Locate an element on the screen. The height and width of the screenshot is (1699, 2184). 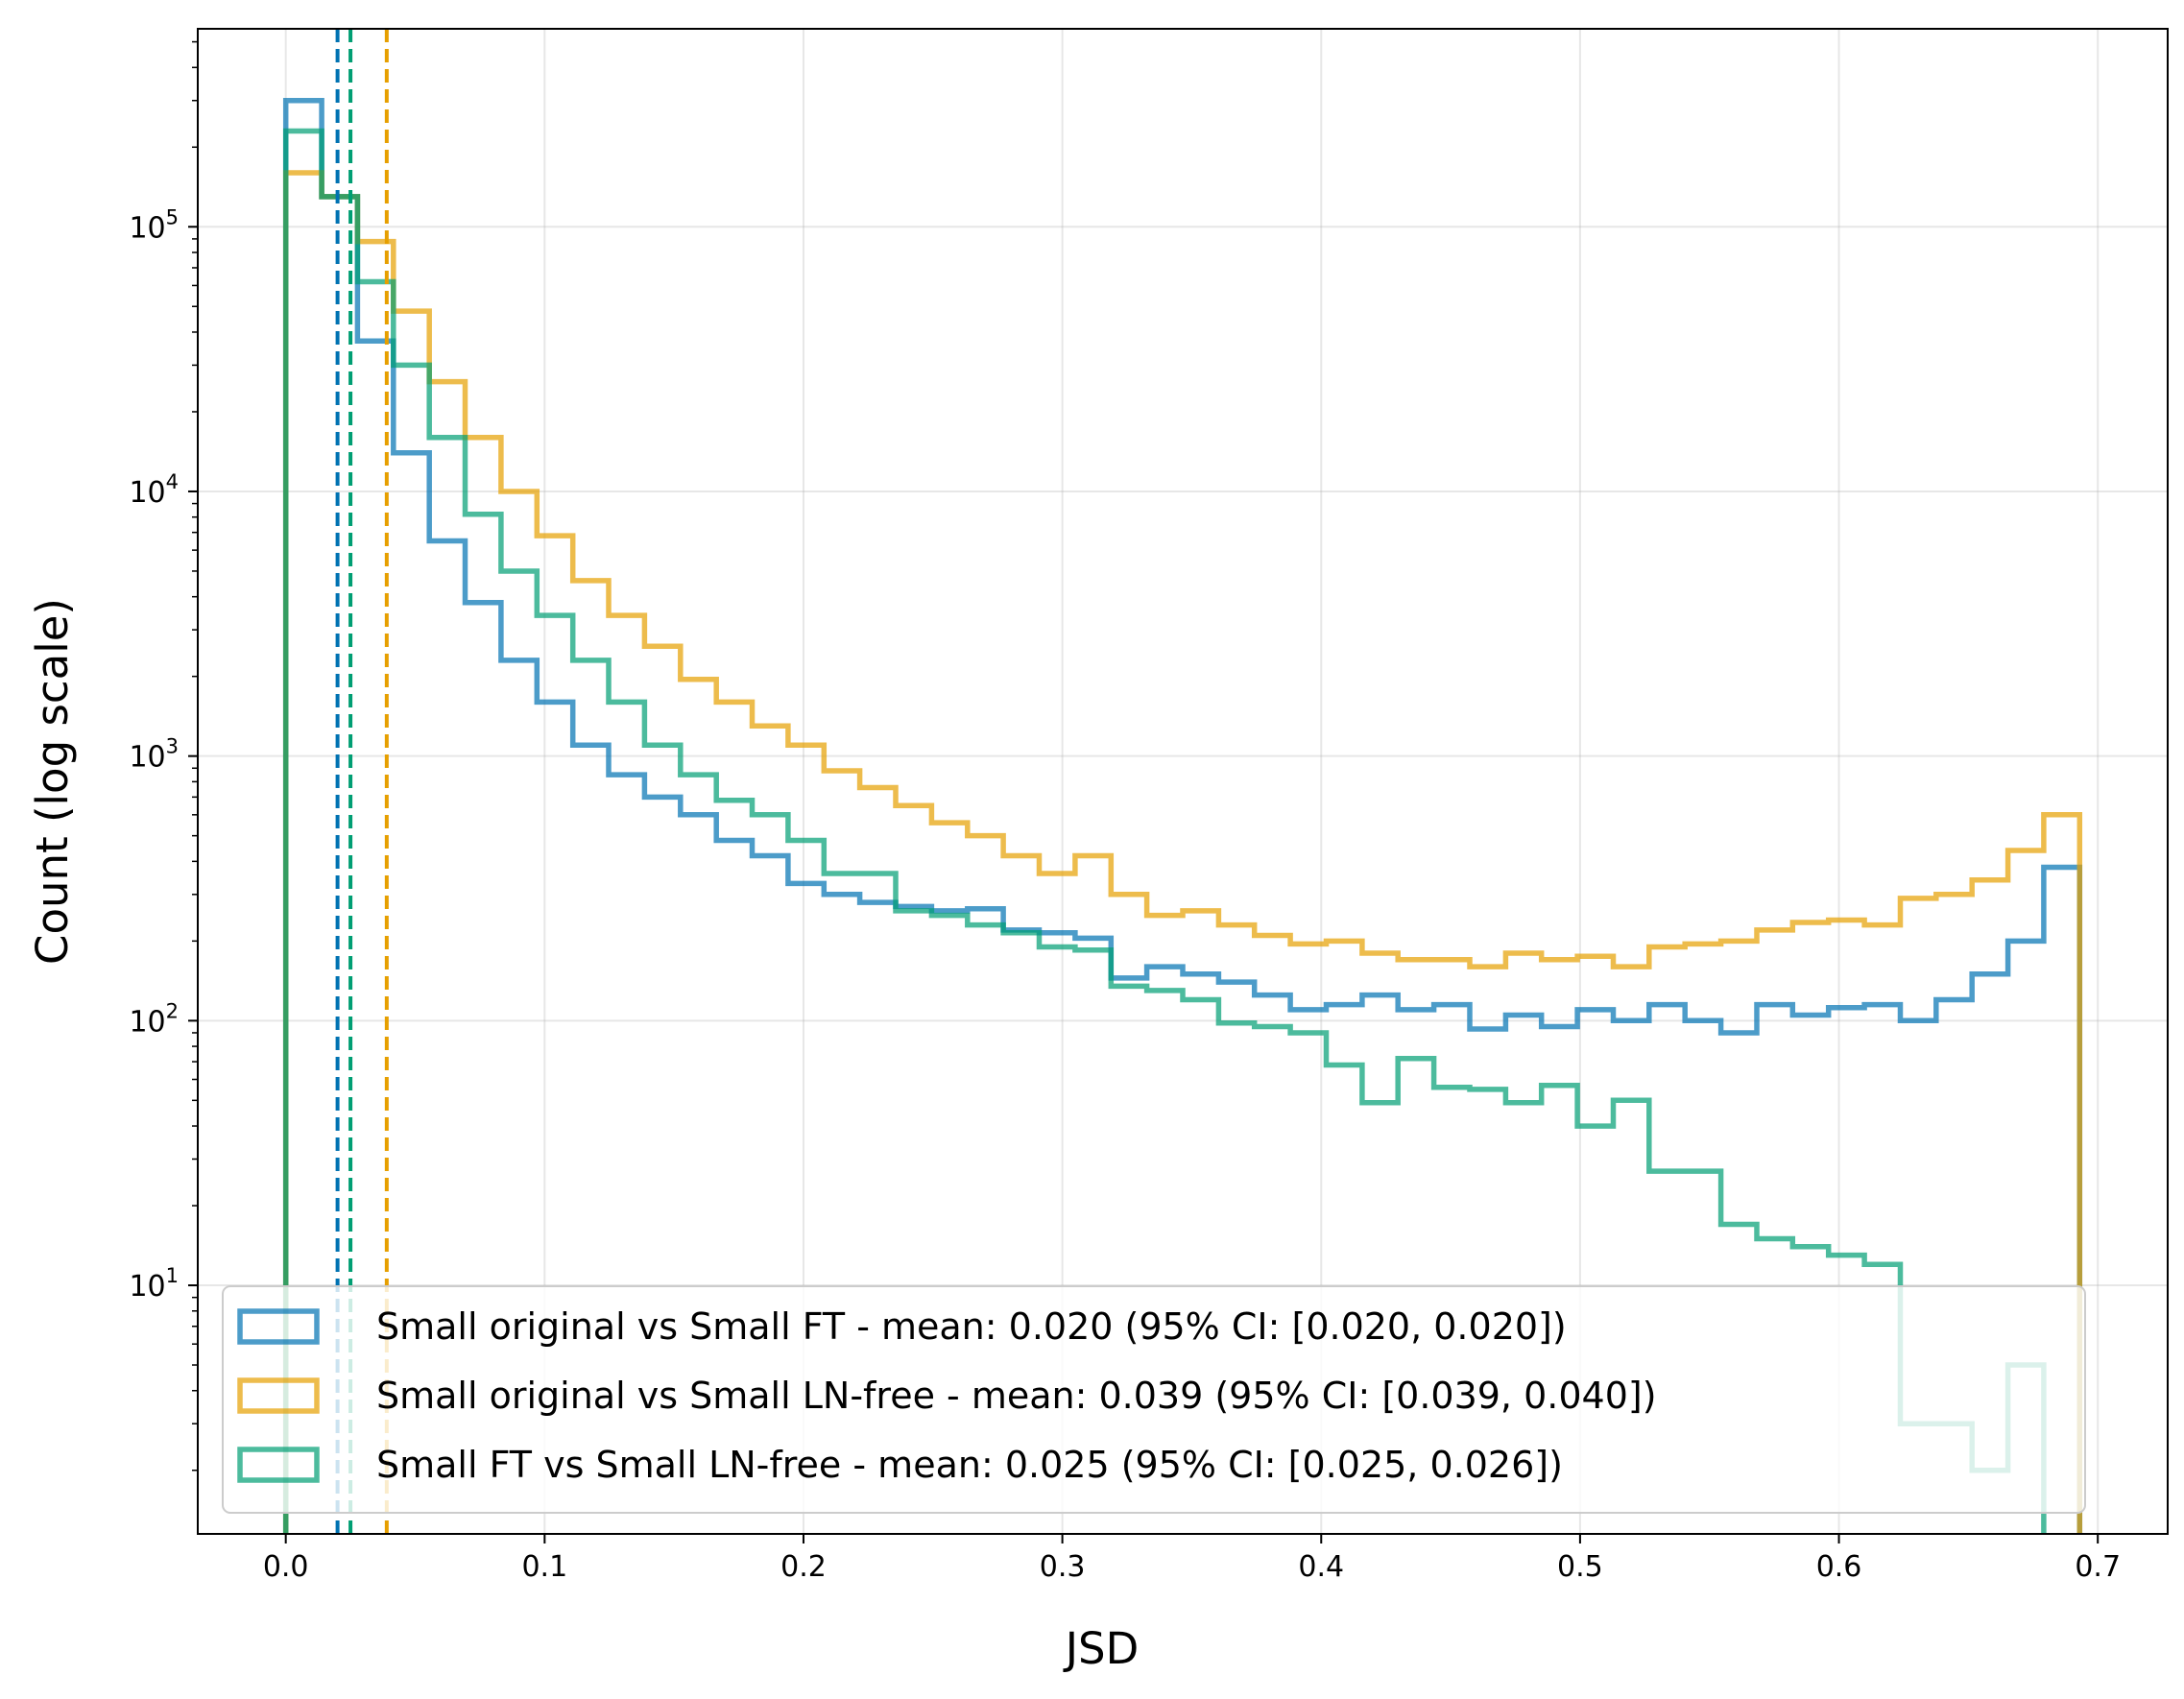
x-tick-label: 0.3 is located at coordinates (1063, 1567).